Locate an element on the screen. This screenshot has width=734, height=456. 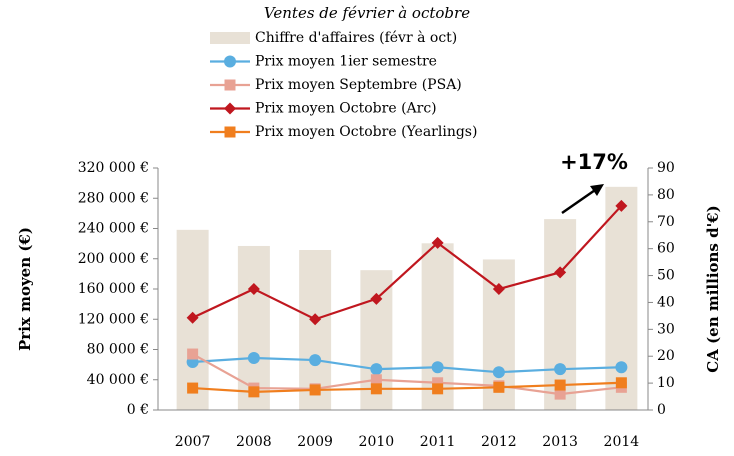
y2-tick-label: 0 is located at coordinates (661, 410).